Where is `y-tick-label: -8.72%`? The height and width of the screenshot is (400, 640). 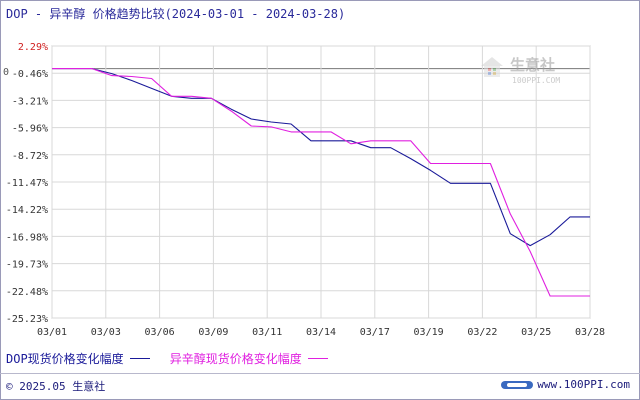
y-tick-label: -8.72% is located at coordinates (30, 156).